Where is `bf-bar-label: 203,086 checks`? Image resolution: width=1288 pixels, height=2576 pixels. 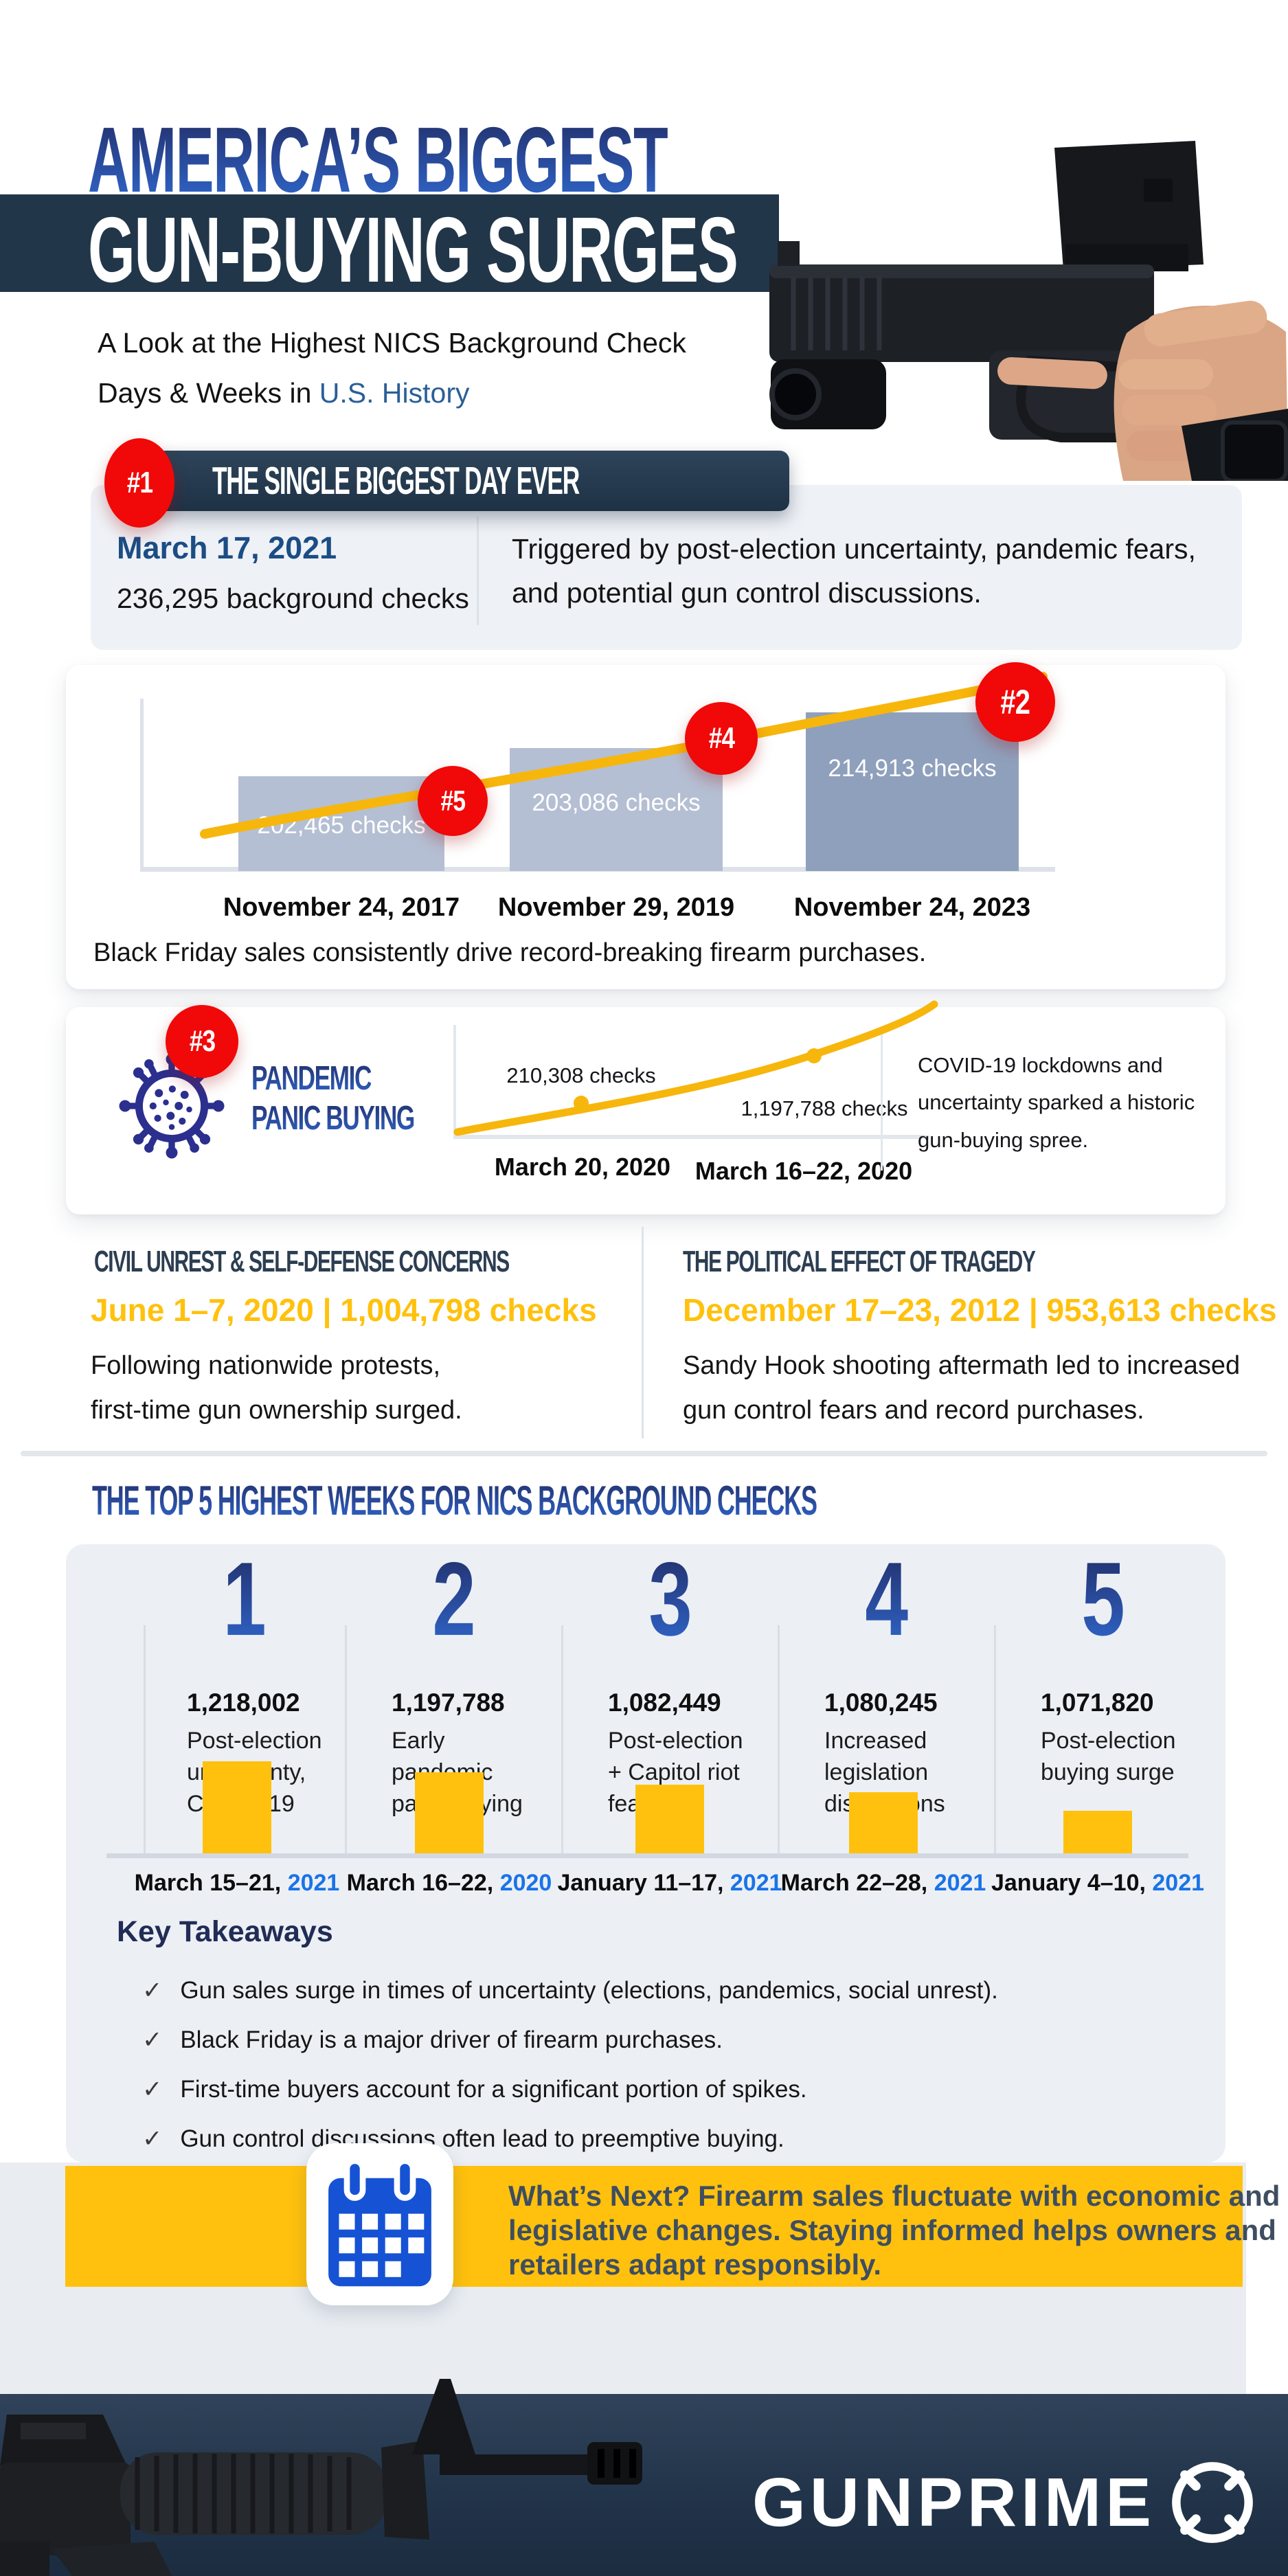
bf-bar-label: 203,086 checks is located at coordinates (616, 802).